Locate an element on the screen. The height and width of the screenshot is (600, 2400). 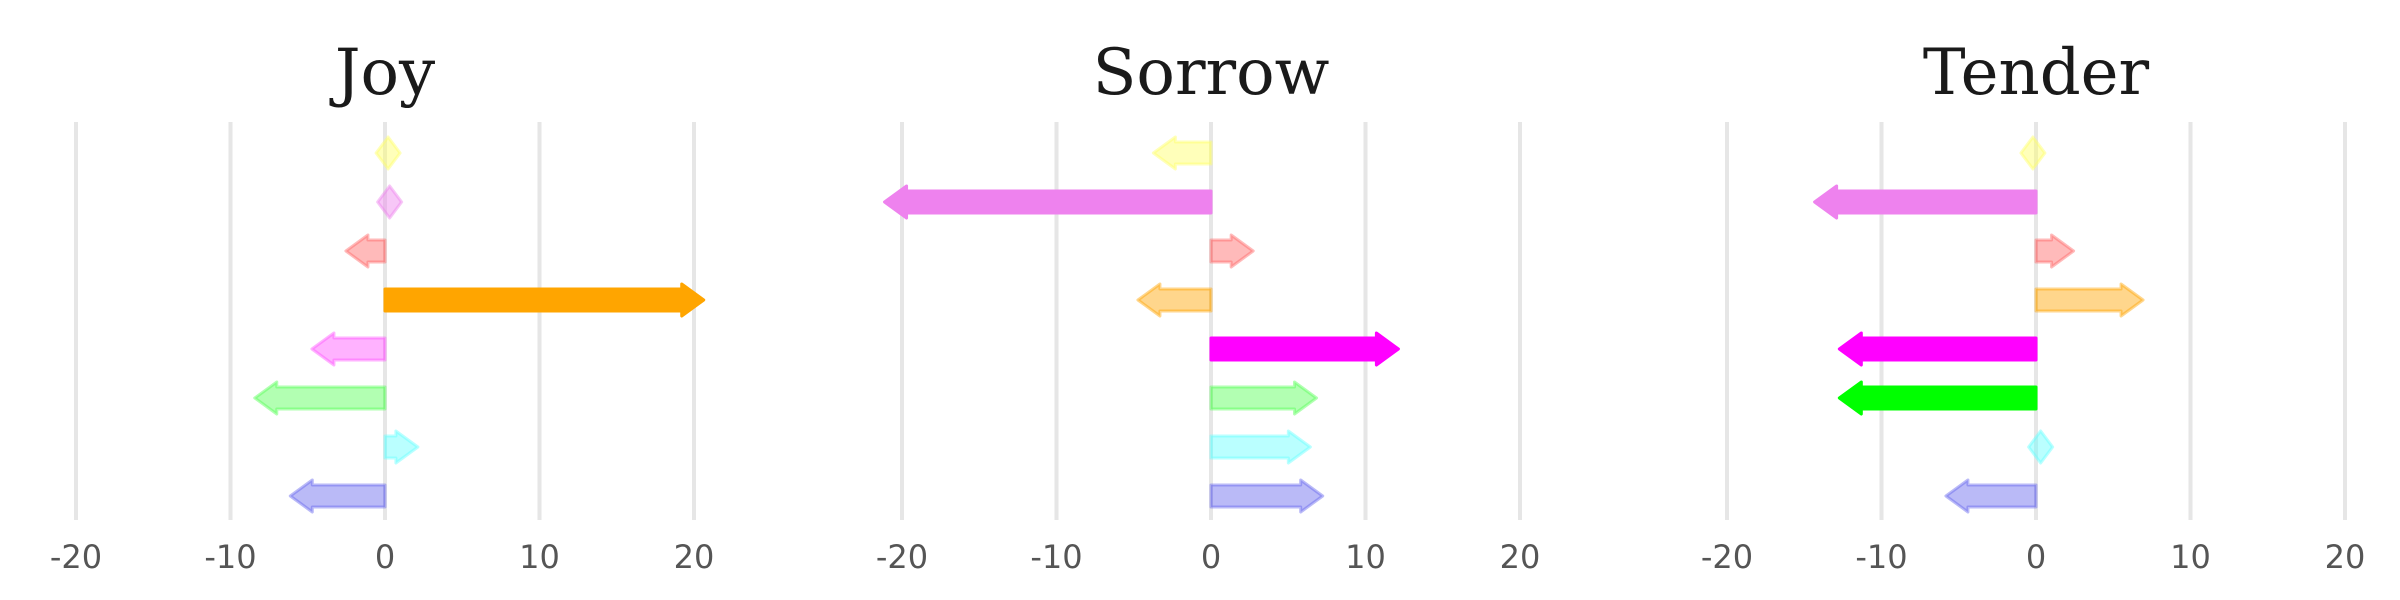
panel-title: Tender is located at coordinates (2036, 73).